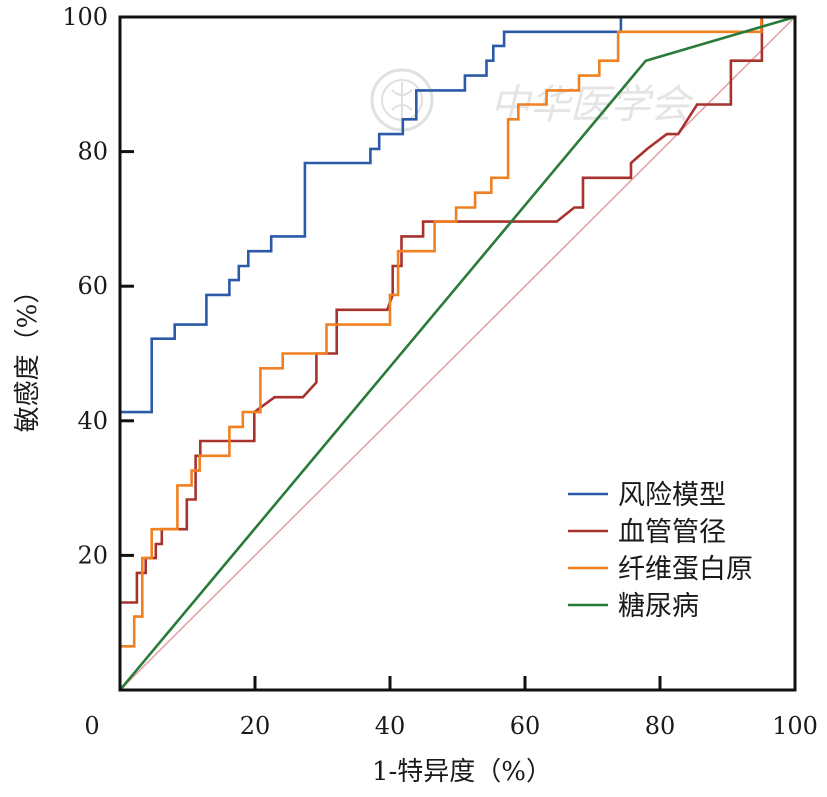  Describe the element at coordinates (390, 726) in the screenshot. I see `x-tick-label: 40` at that location.